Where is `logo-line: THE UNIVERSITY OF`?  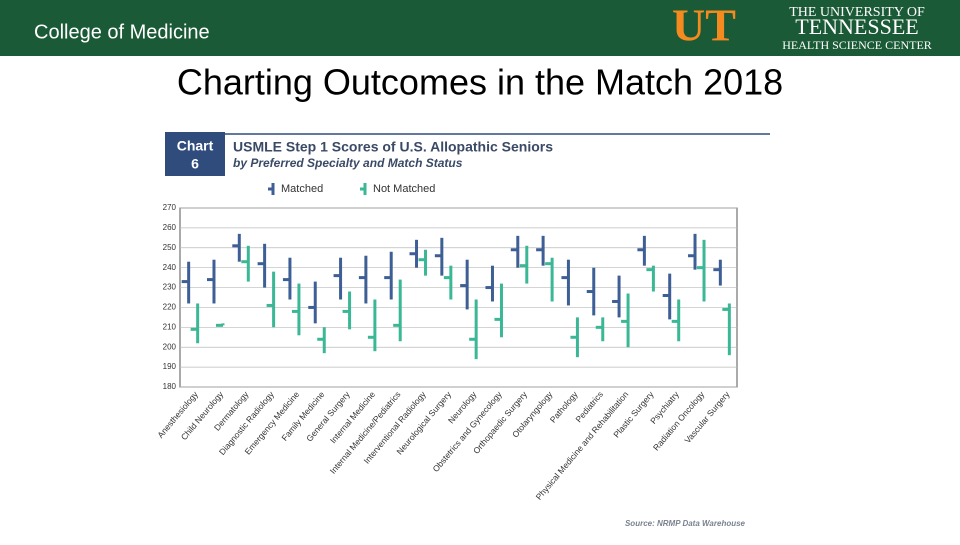
logo-line: THE UNIVERSITY OF is located at coordinates (857, 12).